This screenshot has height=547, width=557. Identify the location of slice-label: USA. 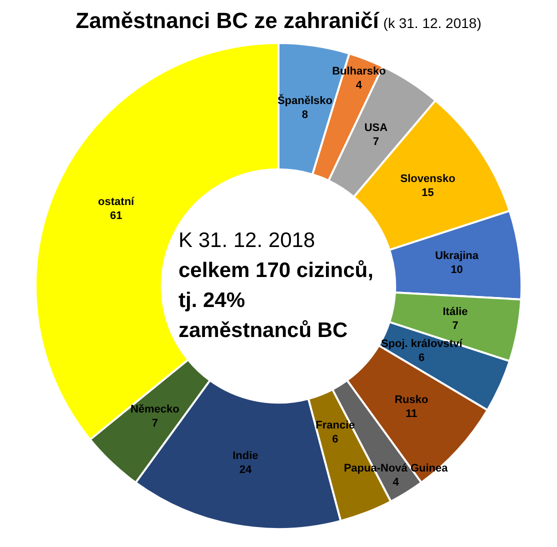
(376, 128).